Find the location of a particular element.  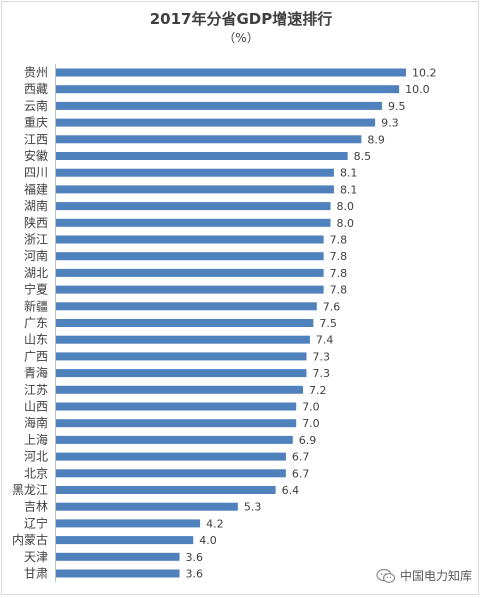

chart-subtitle: （%） is located at coordinates (241, 38).